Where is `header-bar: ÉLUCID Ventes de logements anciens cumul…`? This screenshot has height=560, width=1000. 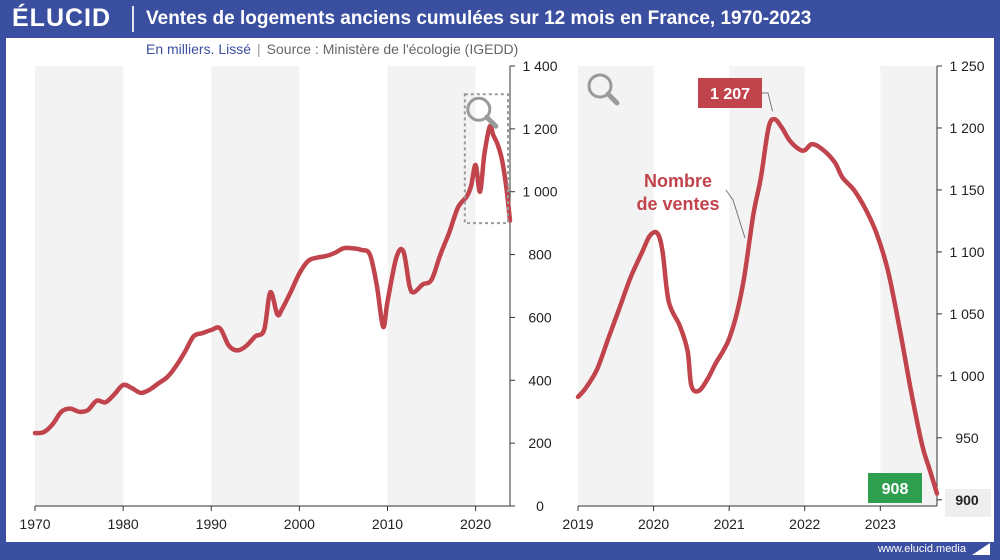
header-bar: ÉLUCID Ventes de logements anciens cumul… is located at coordinates (500, 19).